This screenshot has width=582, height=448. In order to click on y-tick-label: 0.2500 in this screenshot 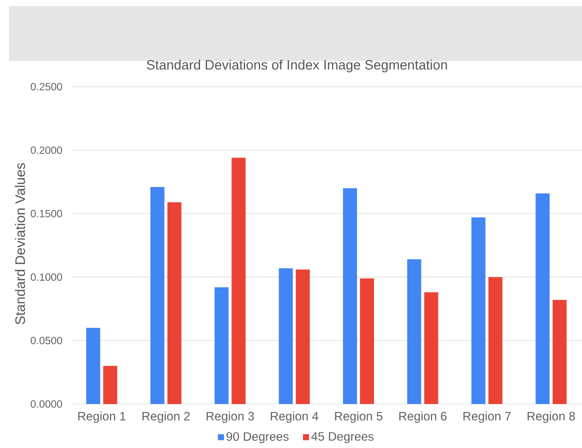, I will do `click(46, 86)`.